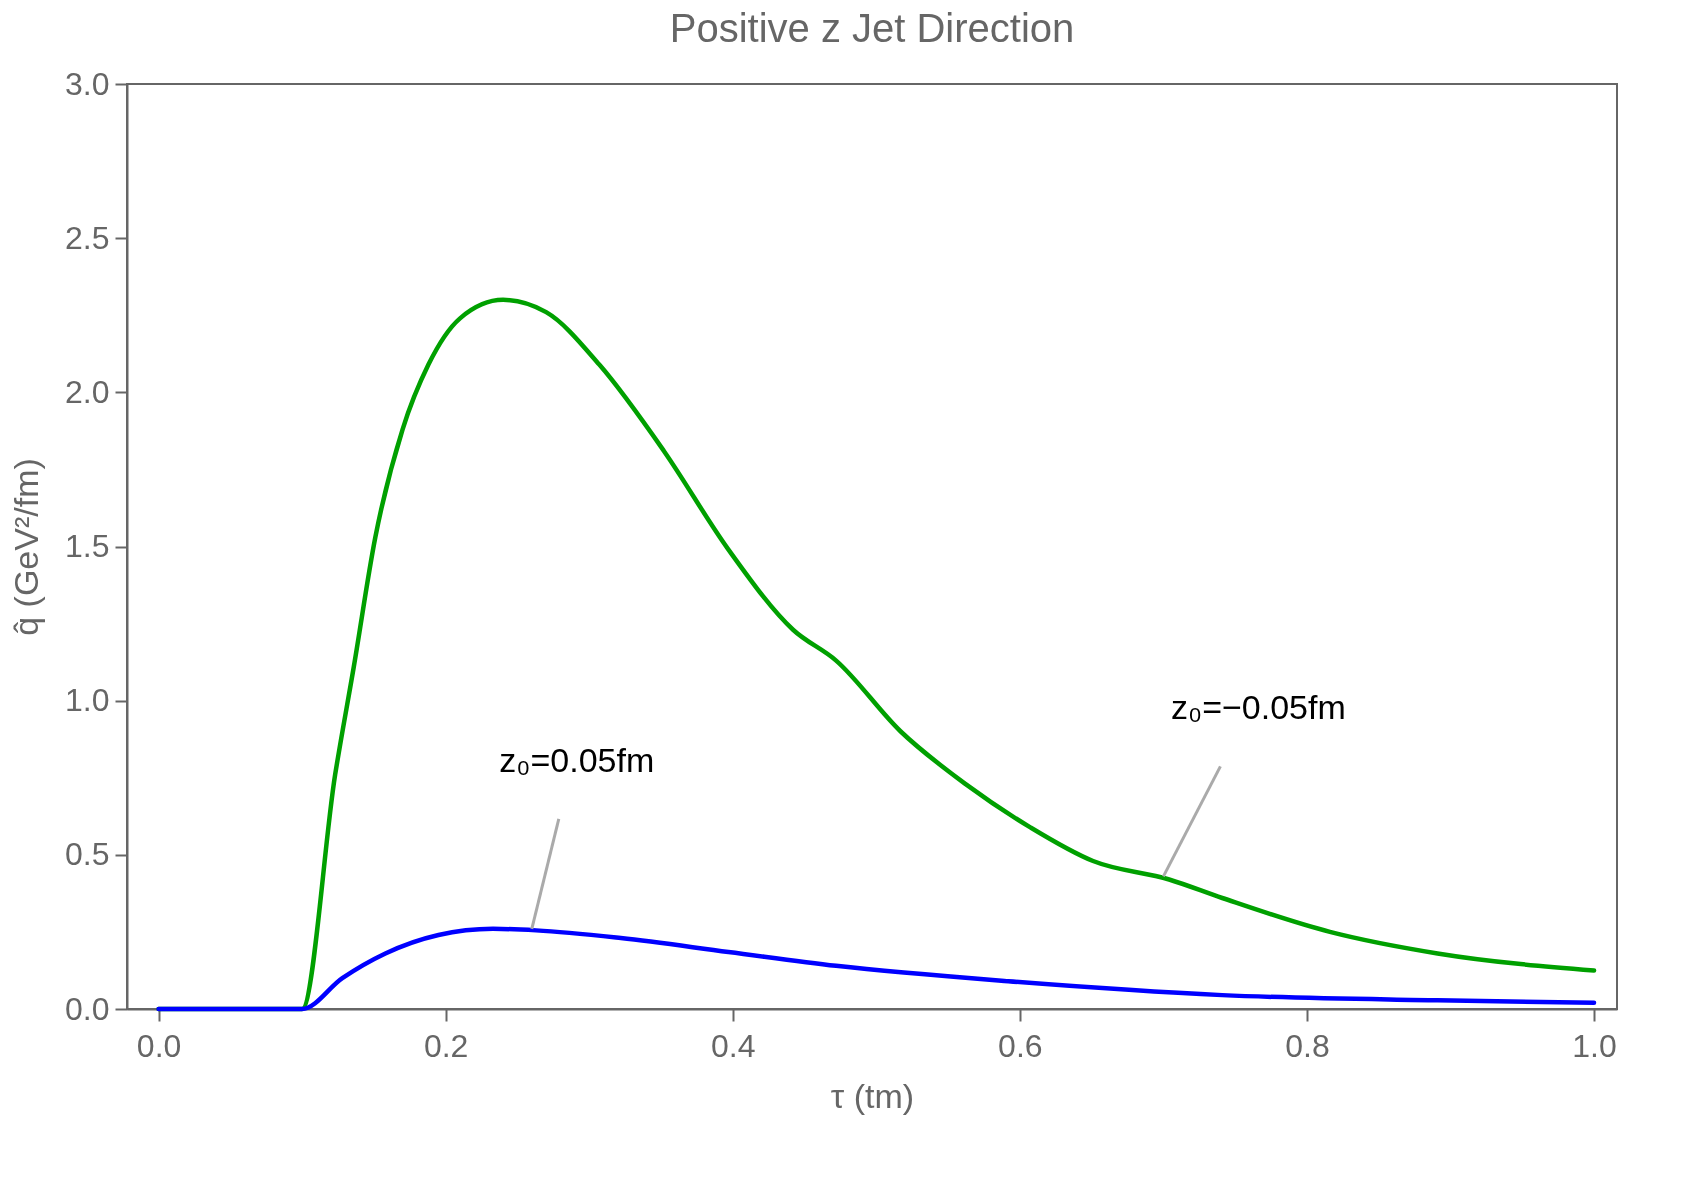  I want to click on y-tick-label: 2.0, so click(87, 391).